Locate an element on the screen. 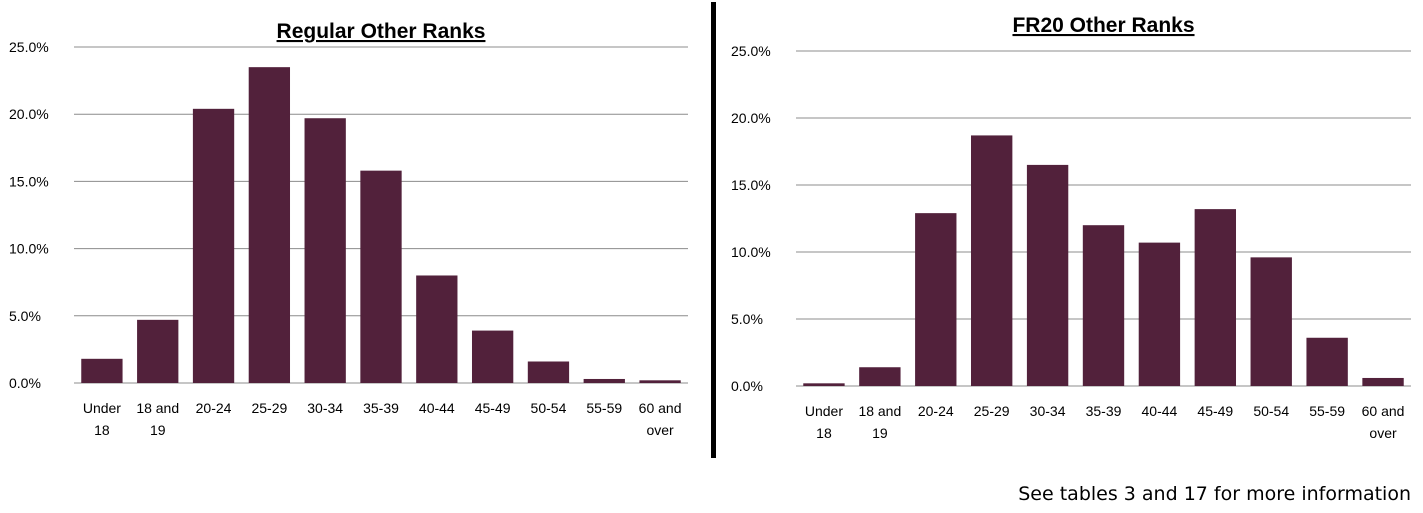  fr20-x-tick-label: 40-44 is located at coordinates (1160, 411).